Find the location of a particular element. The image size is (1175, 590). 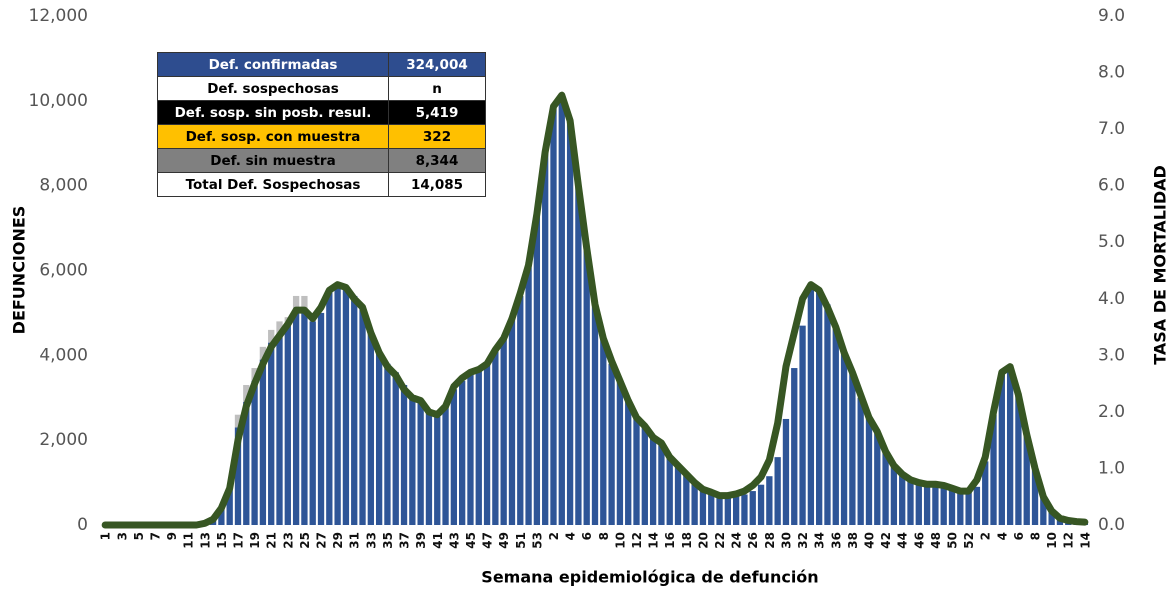

table-row: Def. sosp. con muestra 322 is located at coordinates (321, 136).